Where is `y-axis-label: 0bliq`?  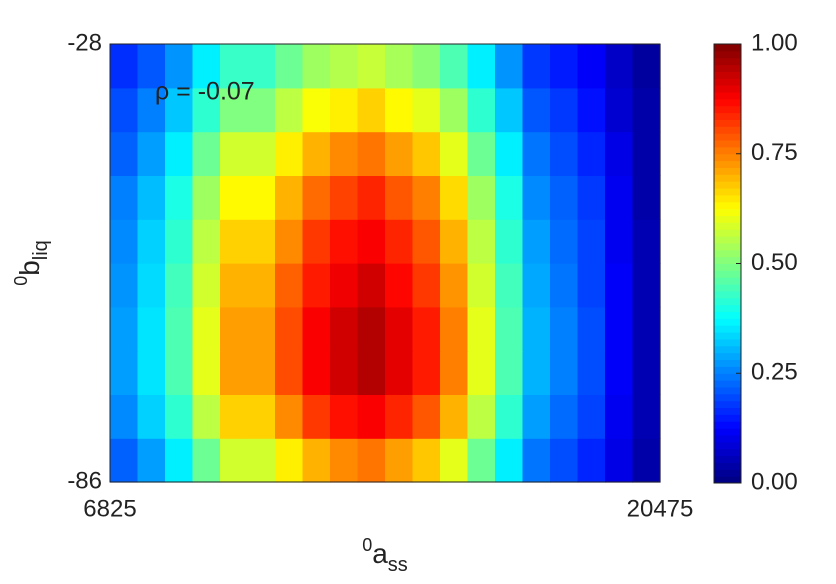 y-axis-label: 0bliq is located at coordinates (32, 263).